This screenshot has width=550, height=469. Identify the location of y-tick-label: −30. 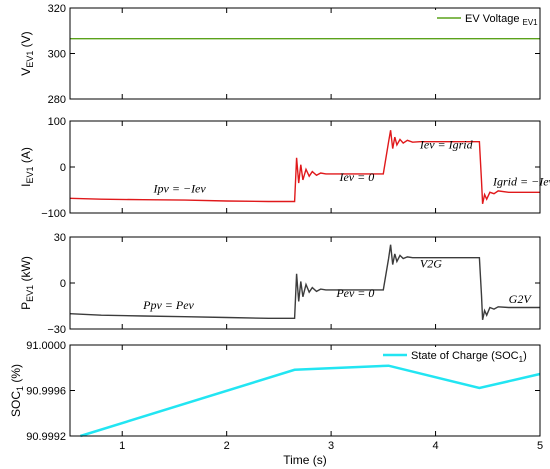
(56, 330).